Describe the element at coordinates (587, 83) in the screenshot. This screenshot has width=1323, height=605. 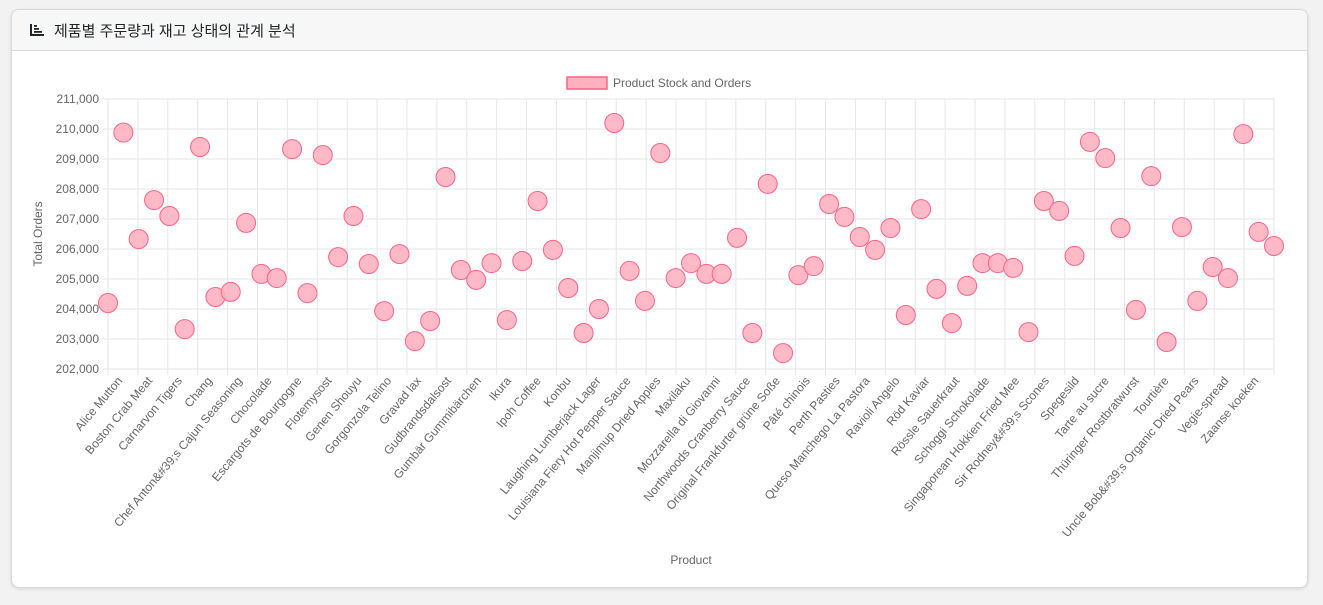
I see `legend-swatch` at that location.